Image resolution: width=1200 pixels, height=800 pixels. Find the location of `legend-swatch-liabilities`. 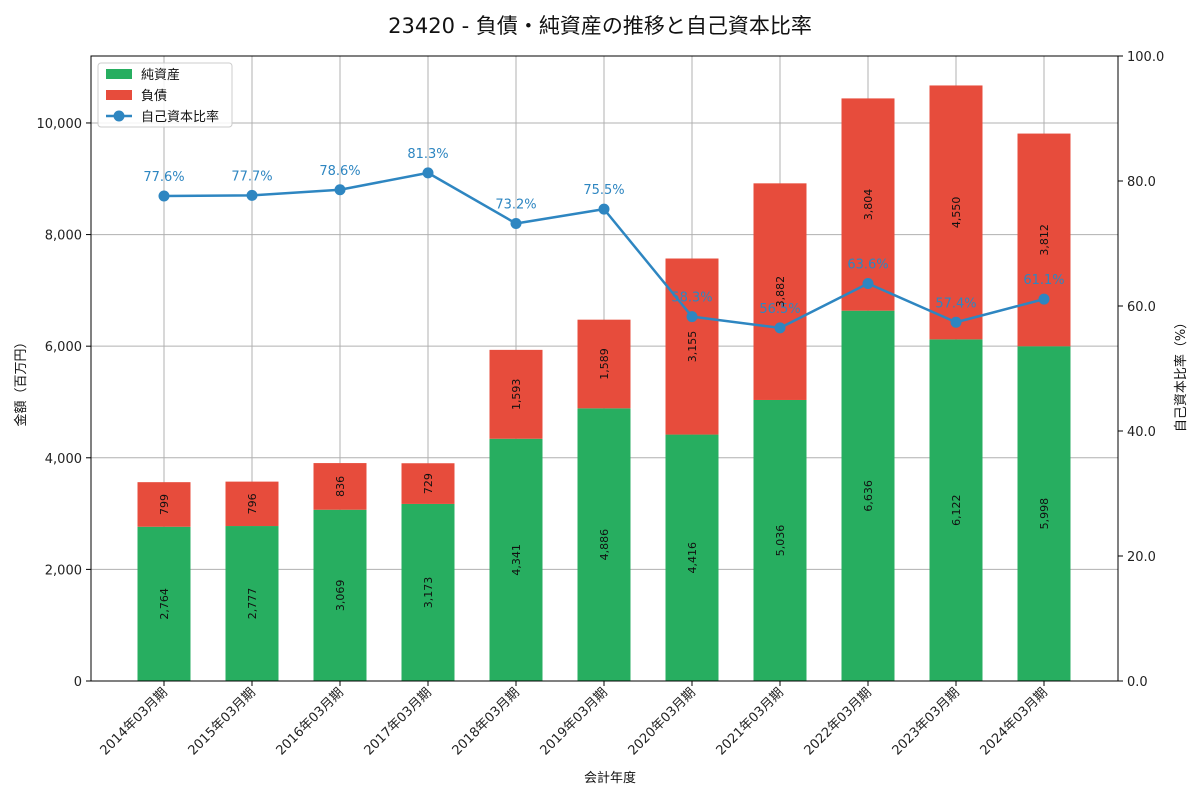

legend-swatch-liabilities is located at coordinates (119, 95).